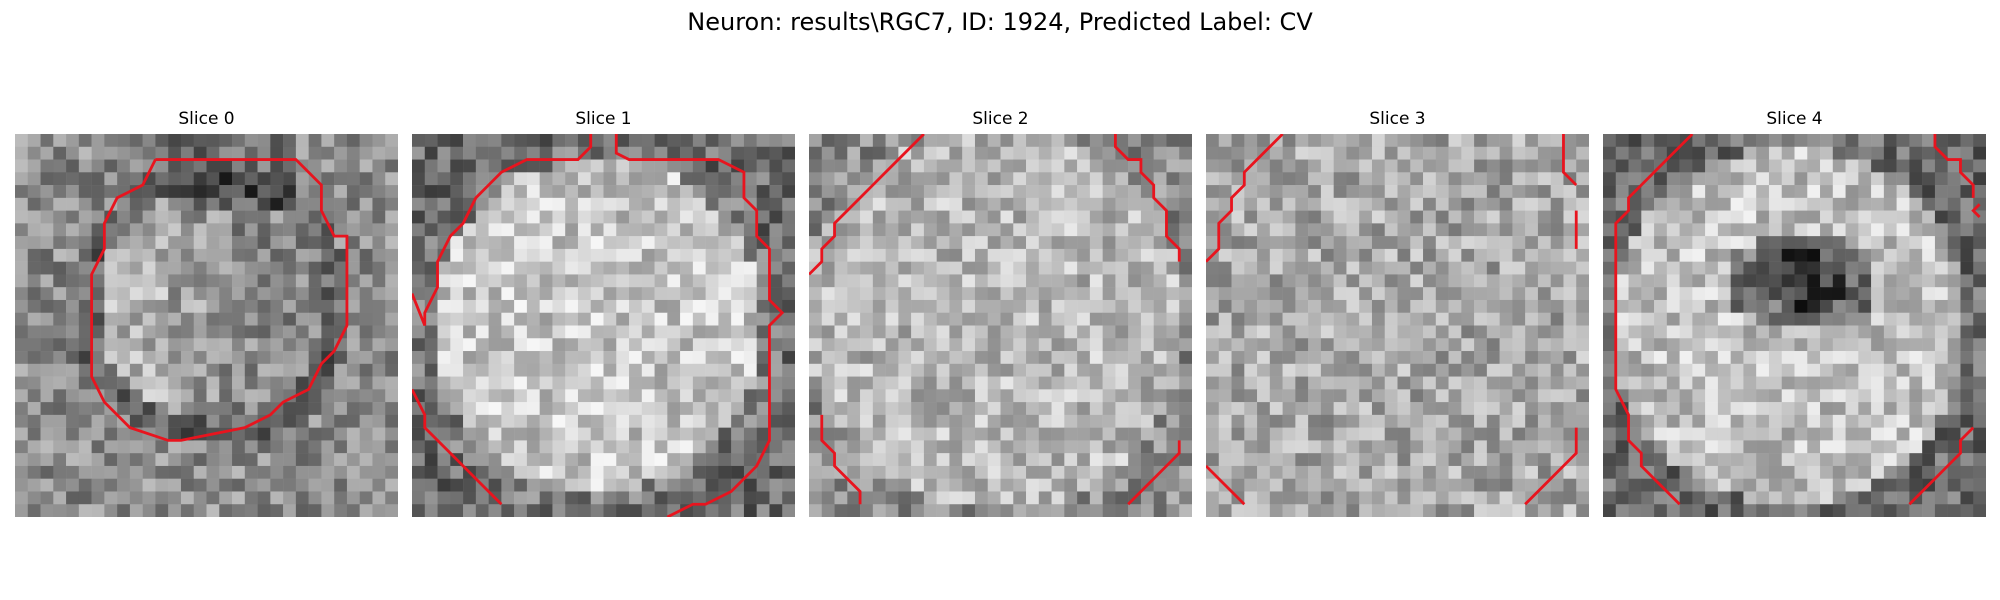 The width and height of the screenshot is (2000, 600). Describe the element at coordinates (1245, 198) in the screenshot. I see `contour-3-a` at that location.